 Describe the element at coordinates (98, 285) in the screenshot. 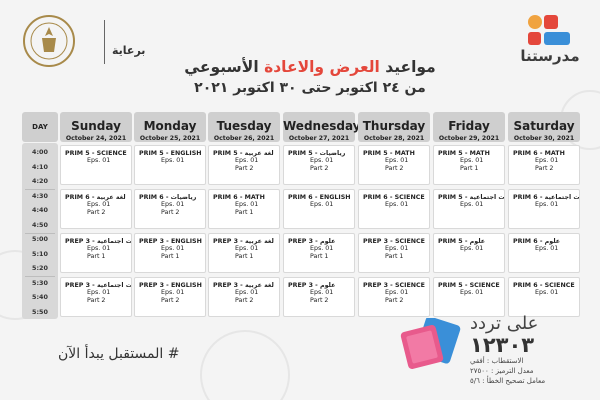

I see `program-title: PREP 3 - دراسات اجتماعية` at that location.